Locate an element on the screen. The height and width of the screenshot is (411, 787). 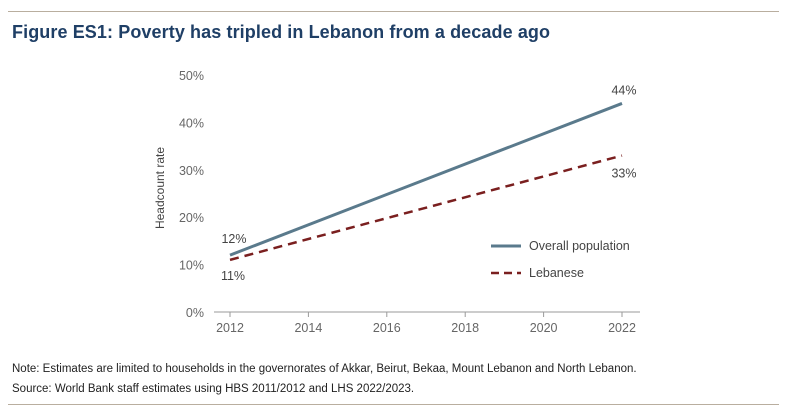
y-tick-label: 50% is located at coordinates (191, 76).